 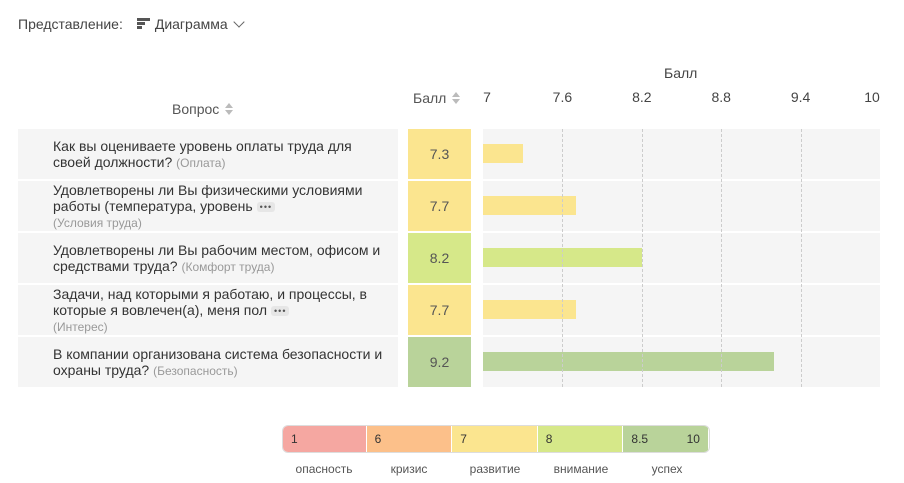 I want to click on legend-from-value: 8, so click(x=549, y=439).